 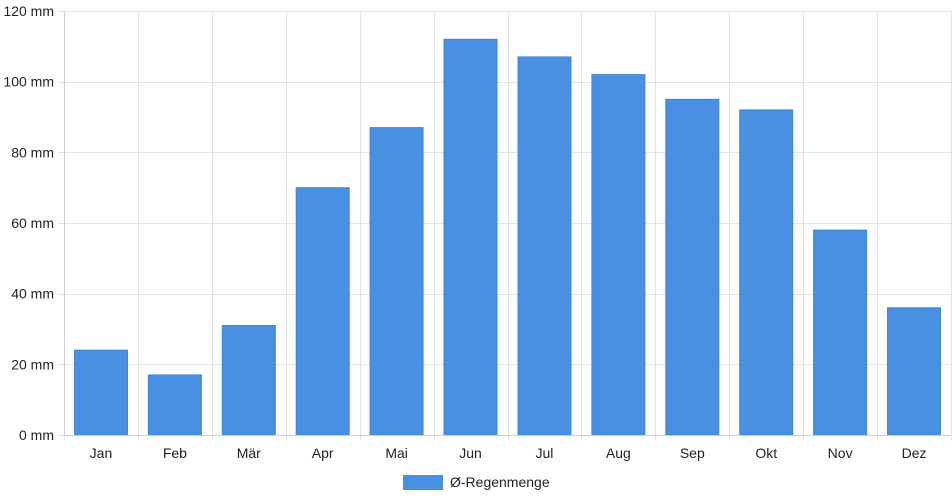 I want to click on bar-jan, so click(x=101, y=392).